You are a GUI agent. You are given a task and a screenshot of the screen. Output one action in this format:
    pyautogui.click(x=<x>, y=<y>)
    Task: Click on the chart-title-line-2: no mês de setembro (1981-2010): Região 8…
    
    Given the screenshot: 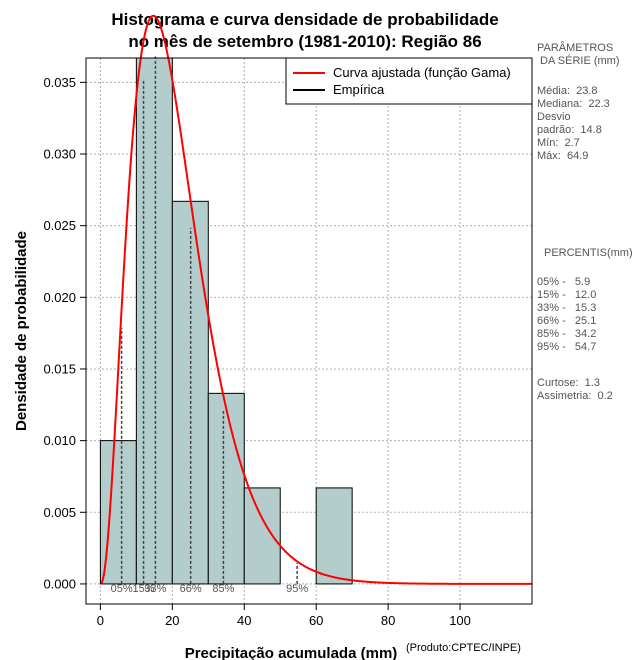 What is the action you would take?
    pyautogui.click(x=304, y=41)
    